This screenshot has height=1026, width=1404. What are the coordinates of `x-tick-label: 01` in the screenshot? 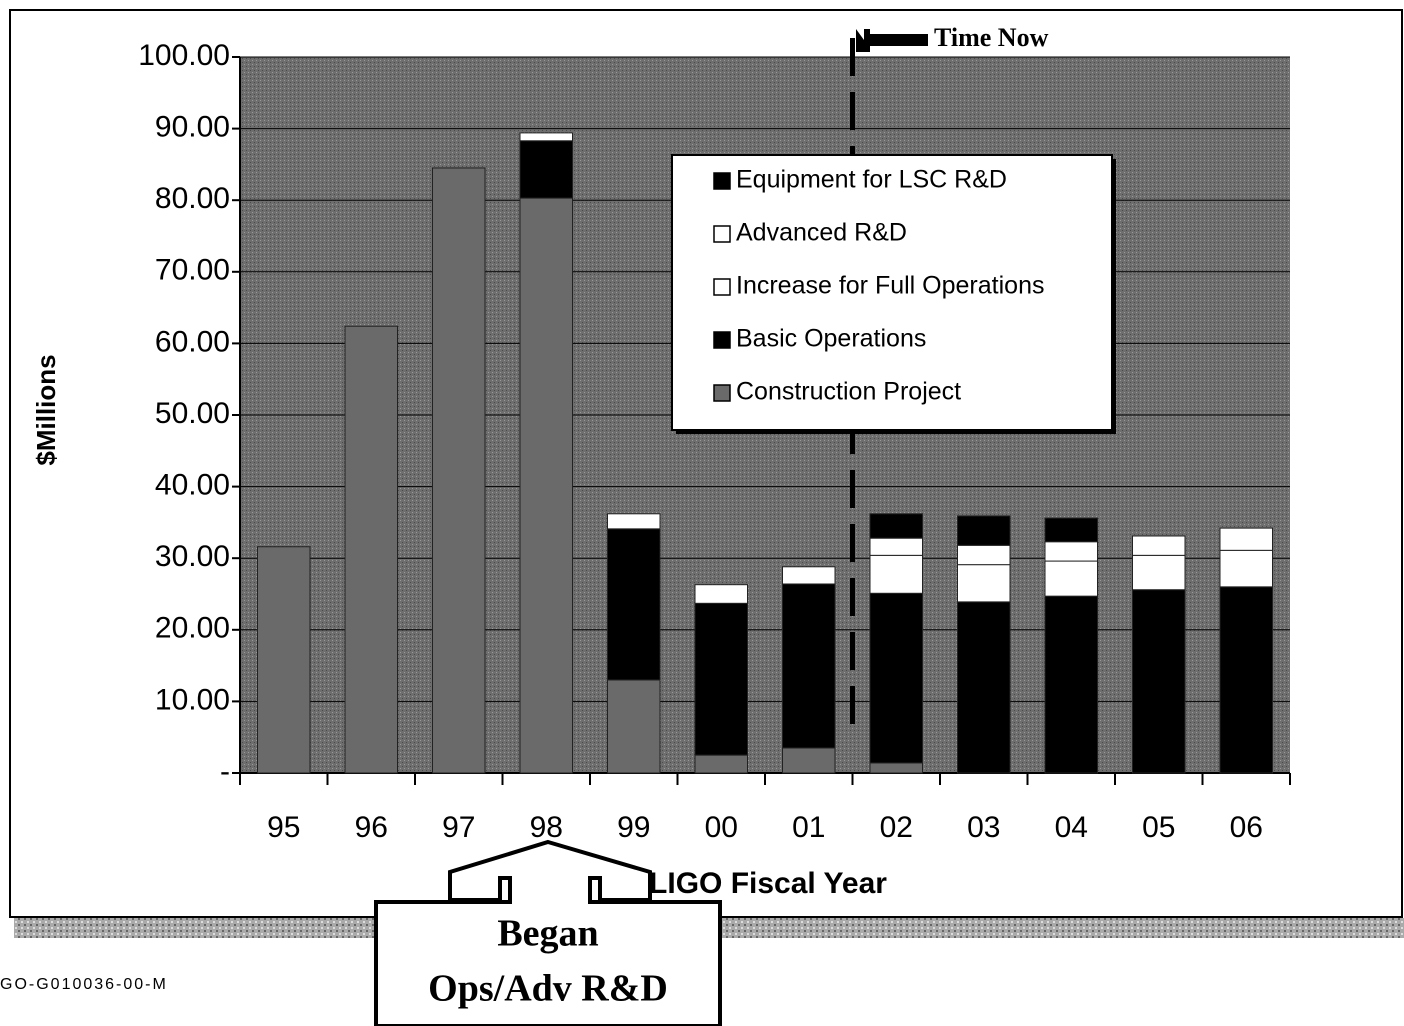 It's located at (808, 827).